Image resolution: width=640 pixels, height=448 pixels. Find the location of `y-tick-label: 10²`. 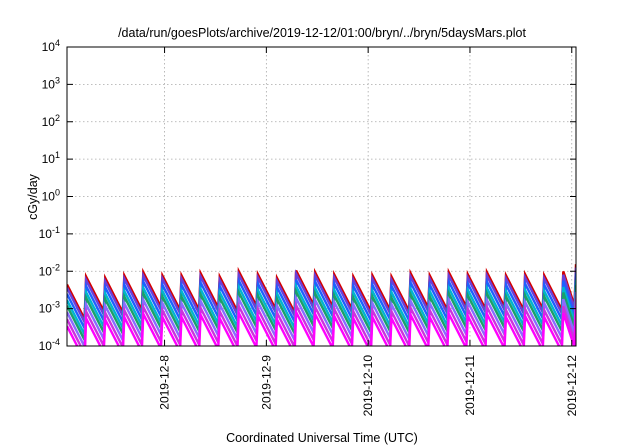

y-tick-label: 10² is located at coordinates (51, 121).